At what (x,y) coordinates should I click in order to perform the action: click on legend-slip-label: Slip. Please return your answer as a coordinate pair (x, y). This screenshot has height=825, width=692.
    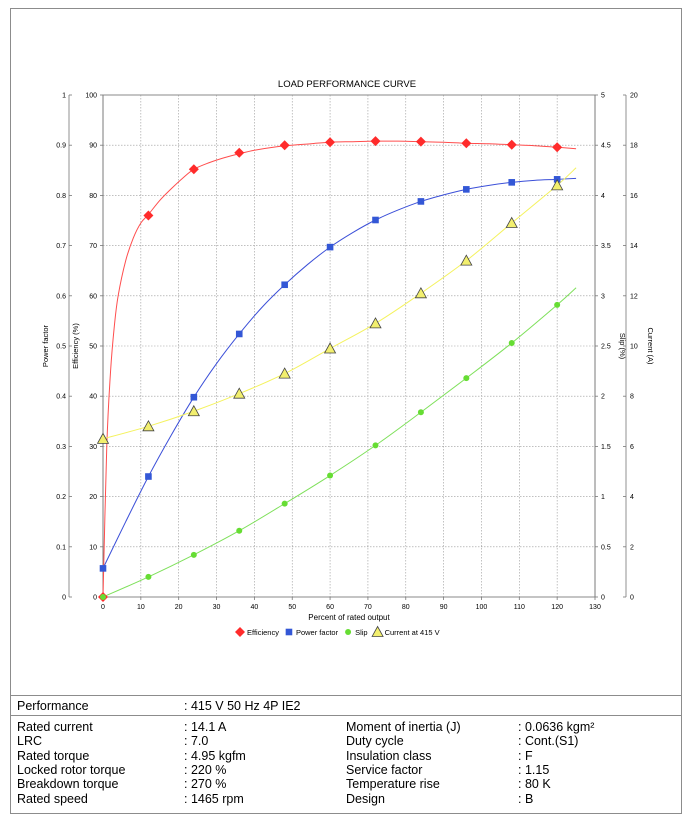
    Looking at the image, I should click on (361, 632).